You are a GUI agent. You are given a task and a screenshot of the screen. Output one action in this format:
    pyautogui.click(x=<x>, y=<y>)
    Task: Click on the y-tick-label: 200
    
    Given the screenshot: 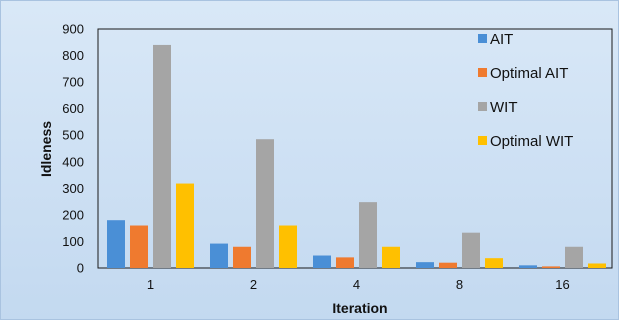 What is the action you would take?
    pyautogui.click(x=73, y=214)
    